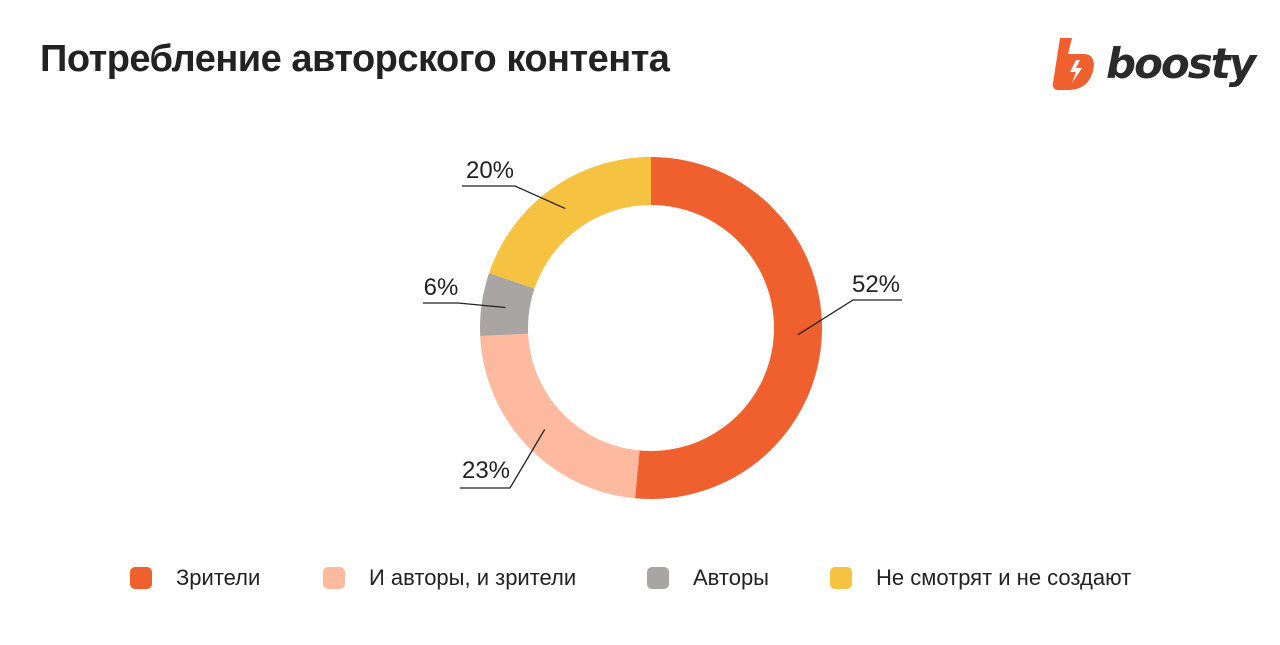 The height and width of the screenshot is (645, 1280). I want to click on legend-item-none: Не смотрят и не создают, so click(980, 578).